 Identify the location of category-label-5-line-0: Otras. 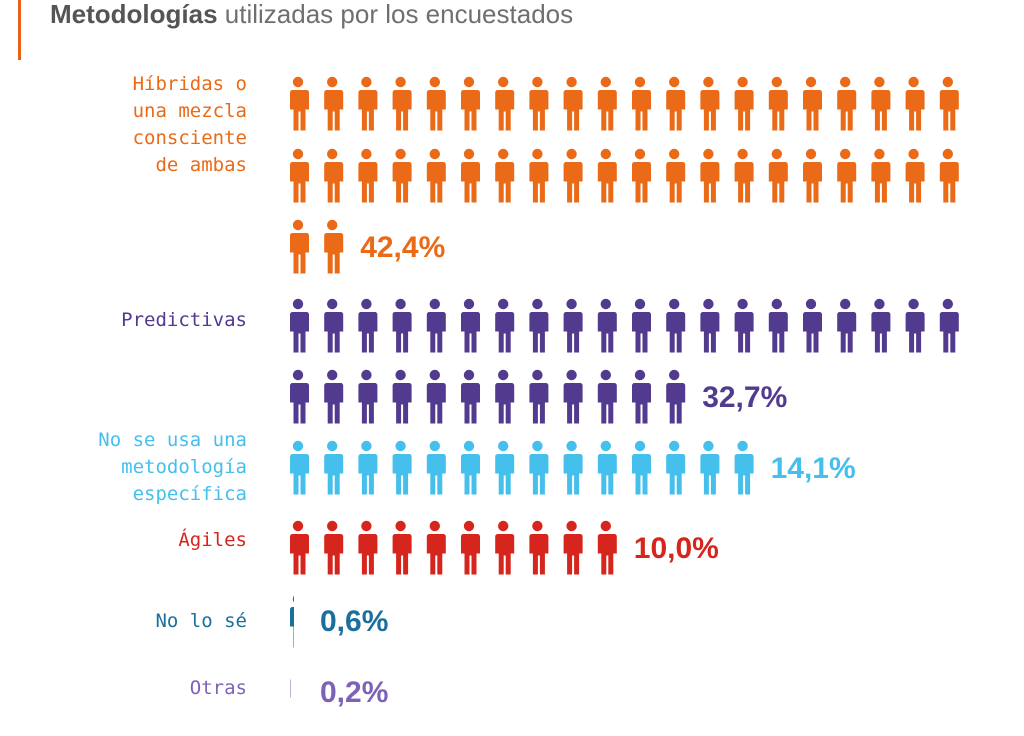
(218, 688).